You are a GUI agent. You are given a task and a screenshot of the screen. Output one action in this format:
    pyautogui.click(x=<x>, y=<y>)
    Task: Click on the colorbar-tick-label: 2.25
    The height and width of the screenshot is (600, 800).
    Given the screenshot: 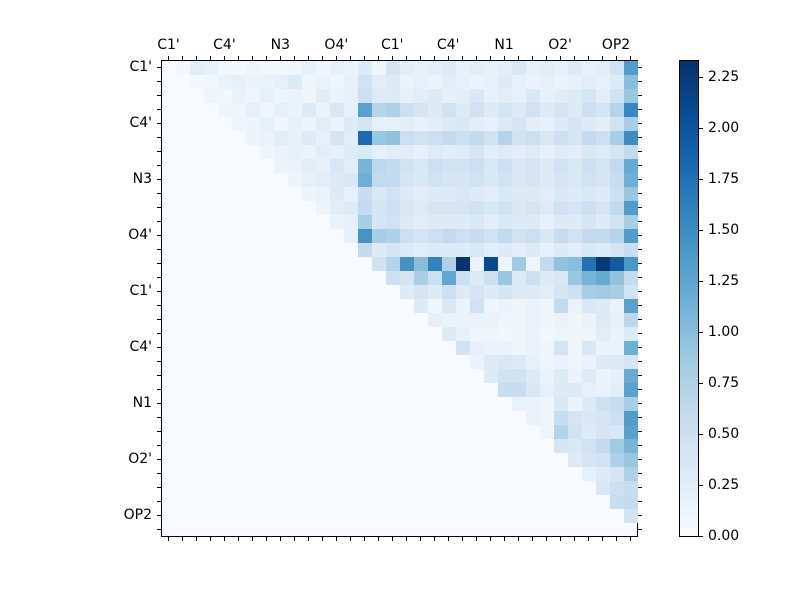 What is the action you would take?
    pyautogui.click(x=724, y=76)
    